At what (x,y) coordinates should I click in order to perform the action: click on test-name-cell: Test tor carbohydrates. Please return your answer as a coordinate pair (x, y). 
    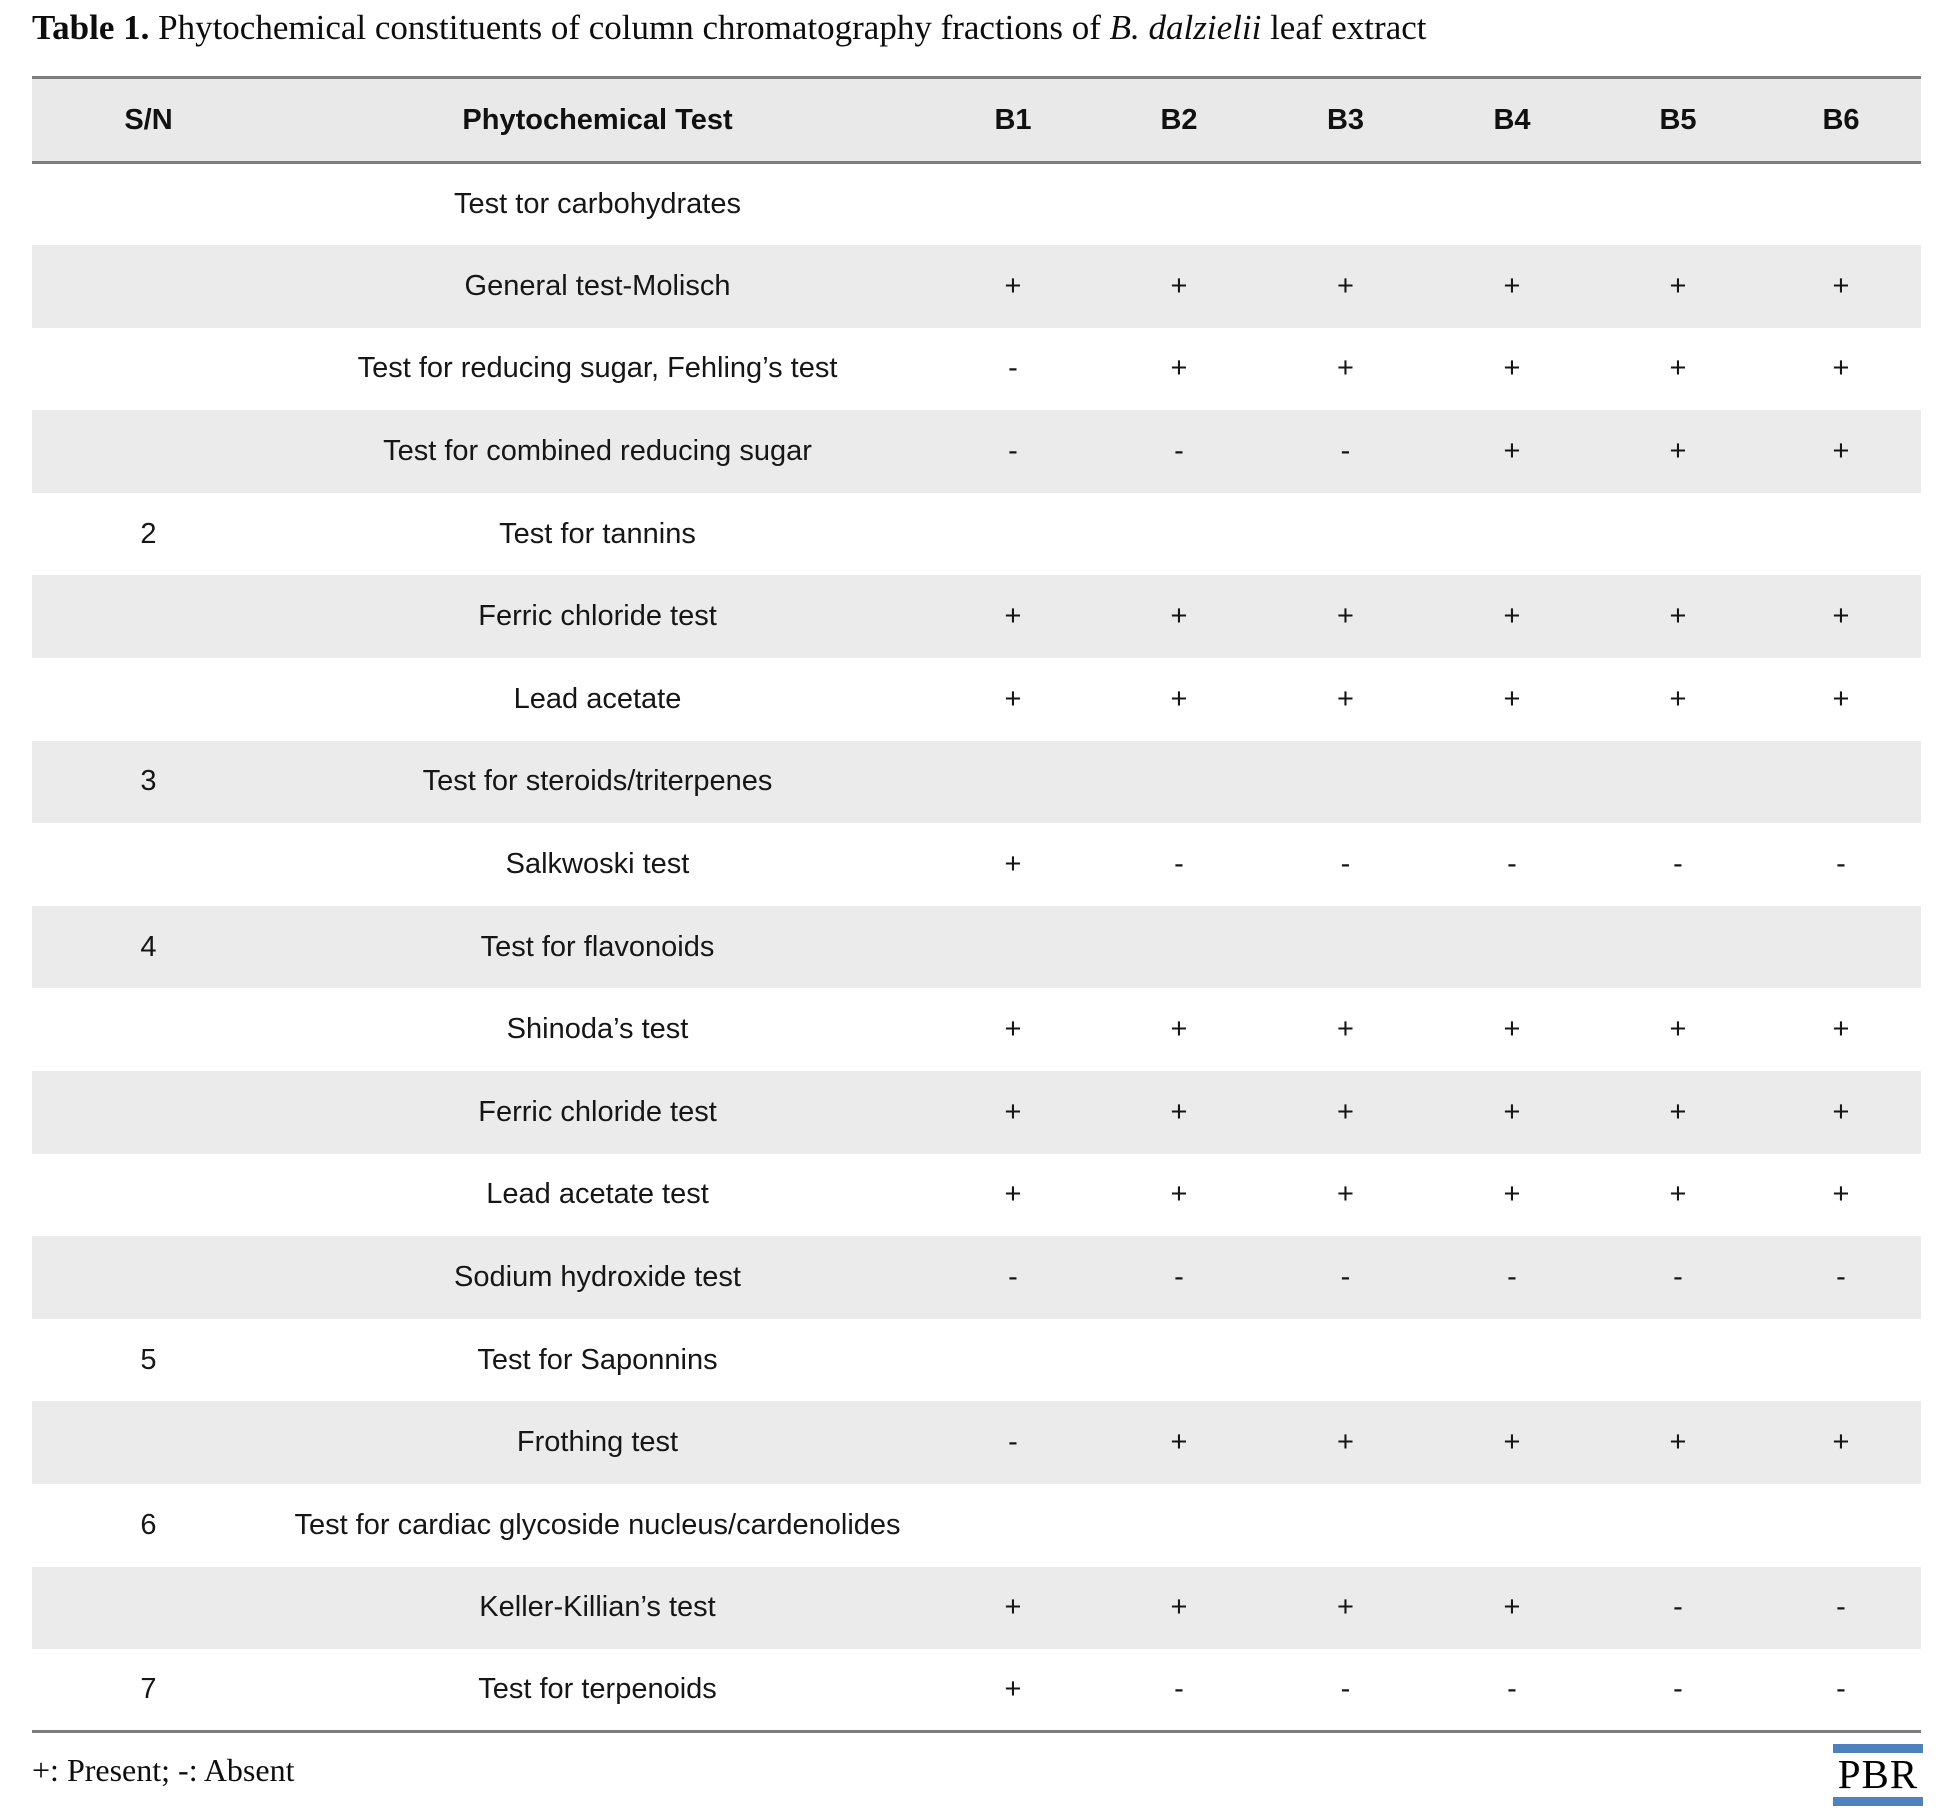
    Looking at the image, I should click on (597, 204).